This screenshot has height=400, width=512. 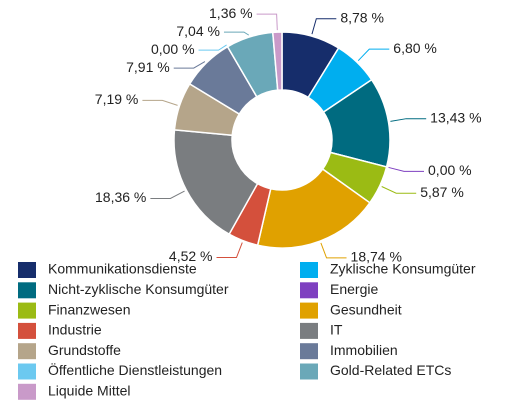 What do you see at coordinates (415, 48) in the screenshot?
I see `data-label: 6,80 %` at bounding box center [415, 48].